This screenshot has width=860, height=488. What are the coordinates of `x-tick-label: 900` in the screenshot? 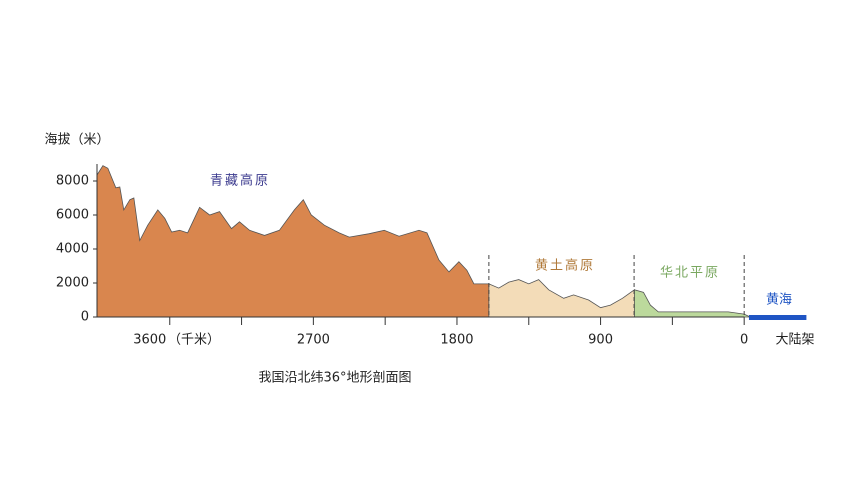 It's located at (600, 340).